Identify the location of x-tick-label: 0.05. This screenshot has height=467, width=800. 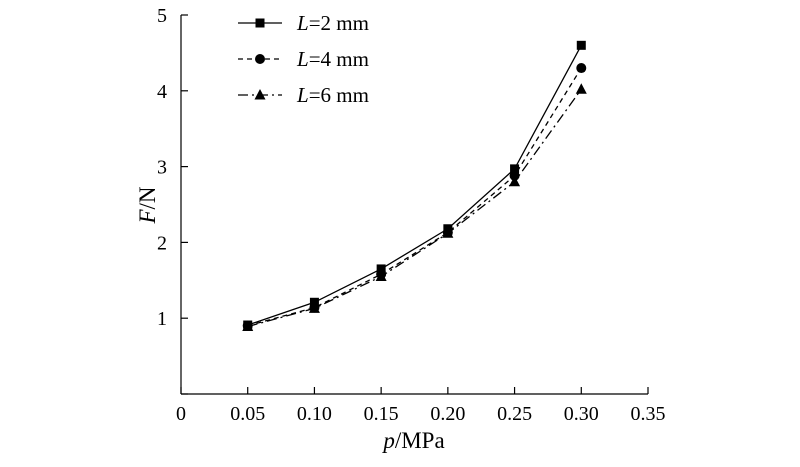
(247, 414).